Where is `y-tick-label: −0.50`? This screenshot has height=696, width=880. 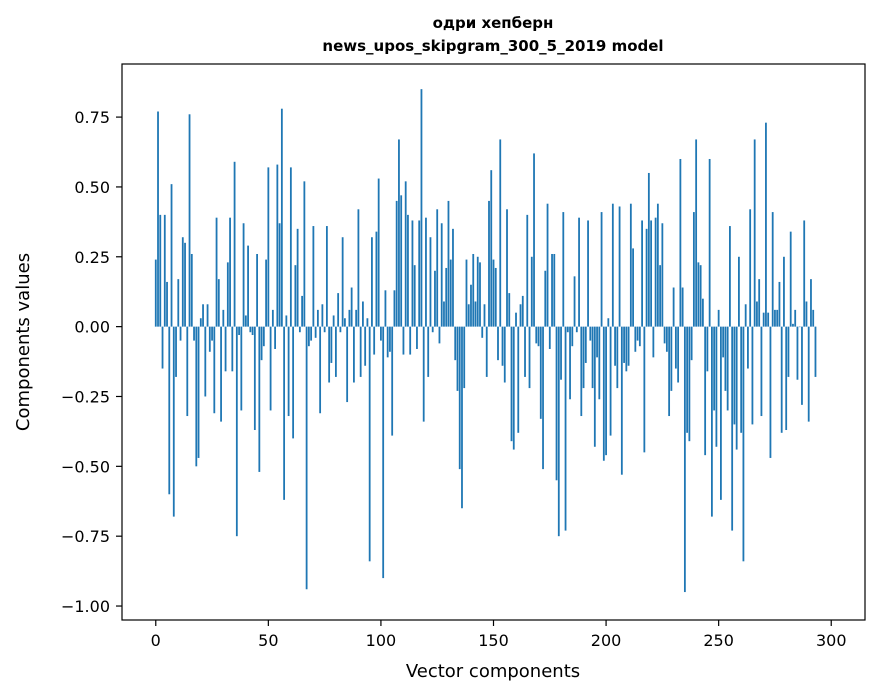 y-tick-label: −0.50 is located at coordinates (85, 466).